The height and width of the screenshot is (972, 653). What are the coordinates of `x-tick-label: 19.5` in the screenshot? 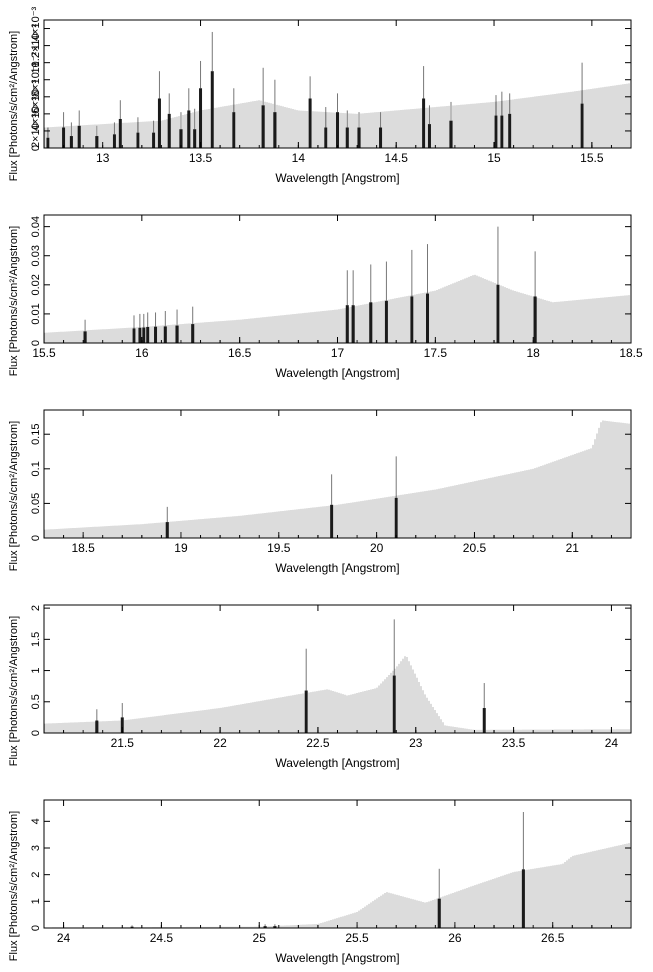 It's located at (279, 548).